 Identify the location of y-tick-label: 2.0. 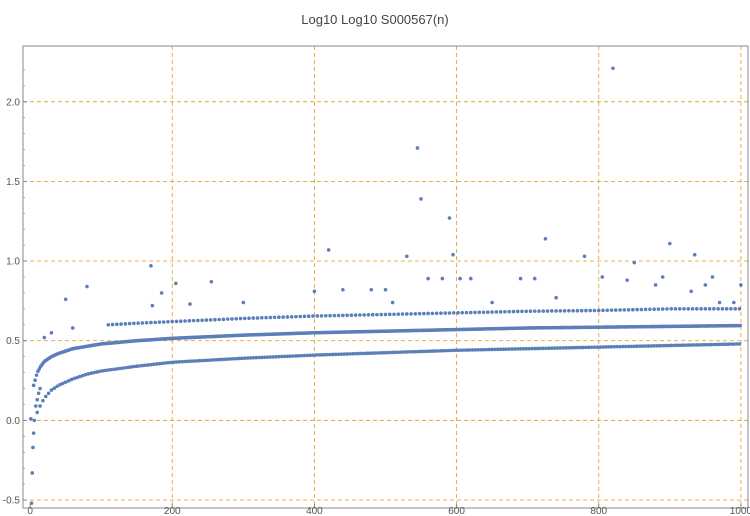
(13, 102).